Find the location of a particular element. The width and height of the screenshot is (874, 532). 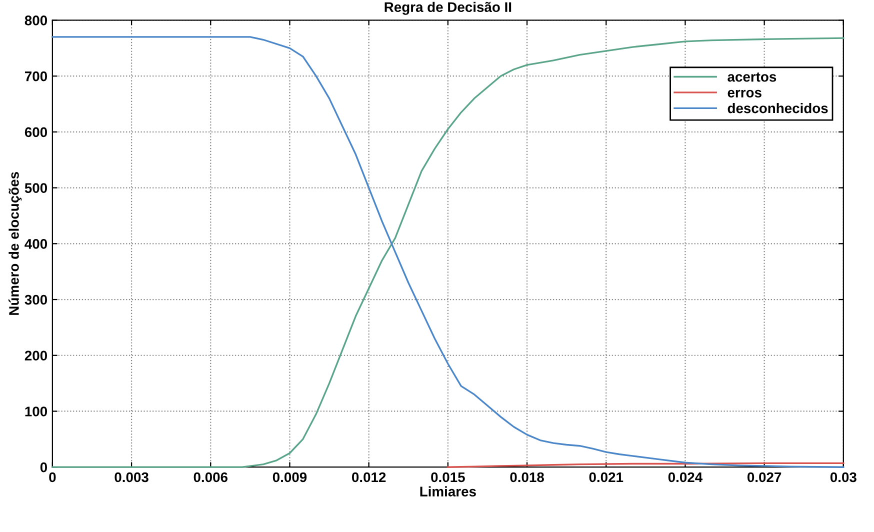

x-tick-label: 0.021 is located at coordinates (606, 477).